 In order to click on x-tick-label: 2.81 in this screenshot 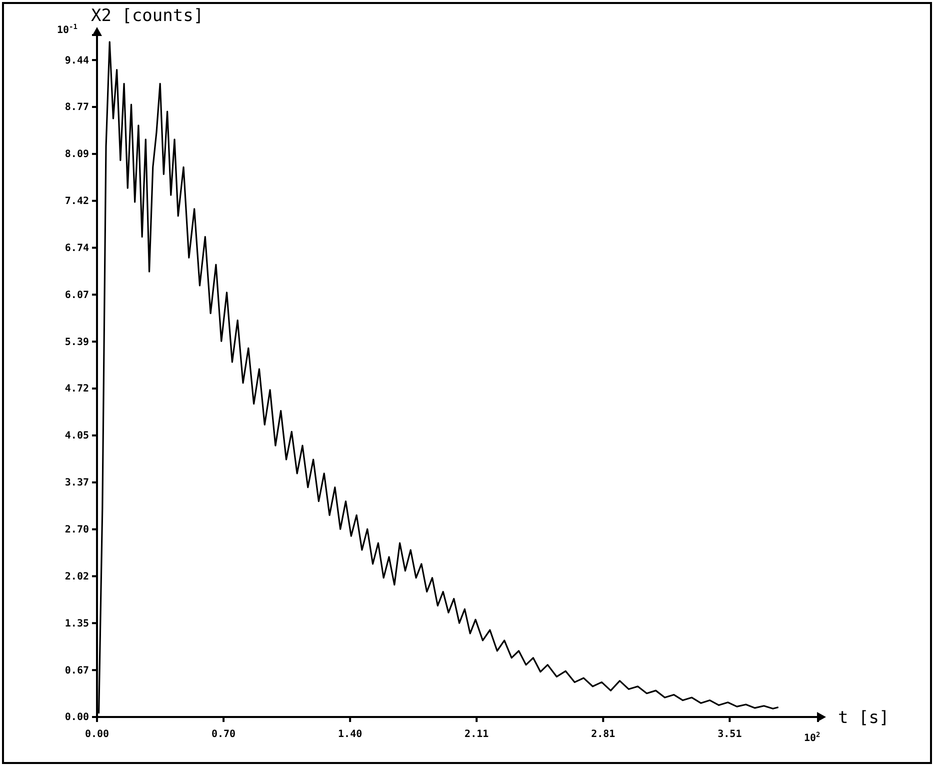, I will do `click(603, 734)`.